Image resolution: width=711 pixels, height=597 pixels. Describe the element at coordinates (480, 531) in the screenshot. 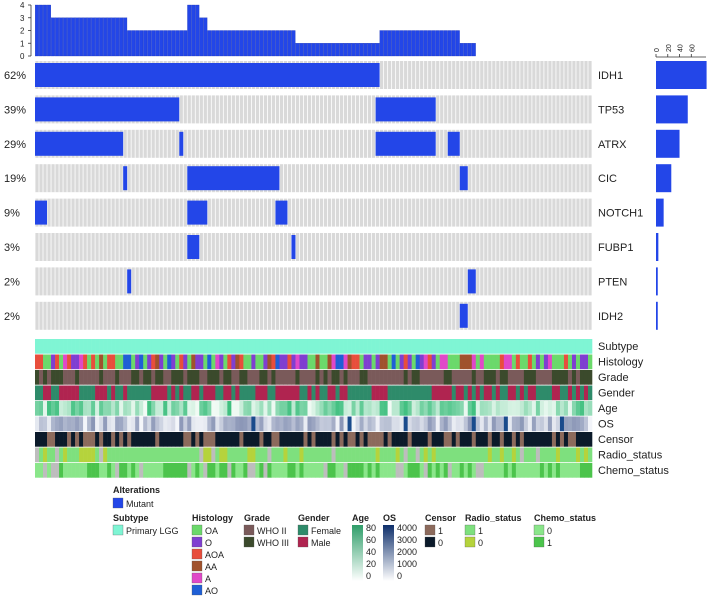

I see `legend-label: 1` at that location.